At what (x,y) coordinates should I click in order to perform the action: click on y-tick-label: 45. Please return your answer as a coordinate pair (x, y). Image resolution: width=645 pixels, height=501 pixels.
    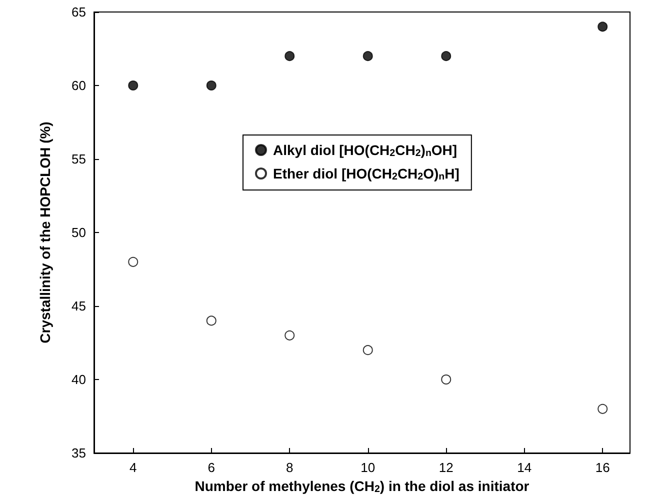
    Looking at the image, I should click on (79, 306).